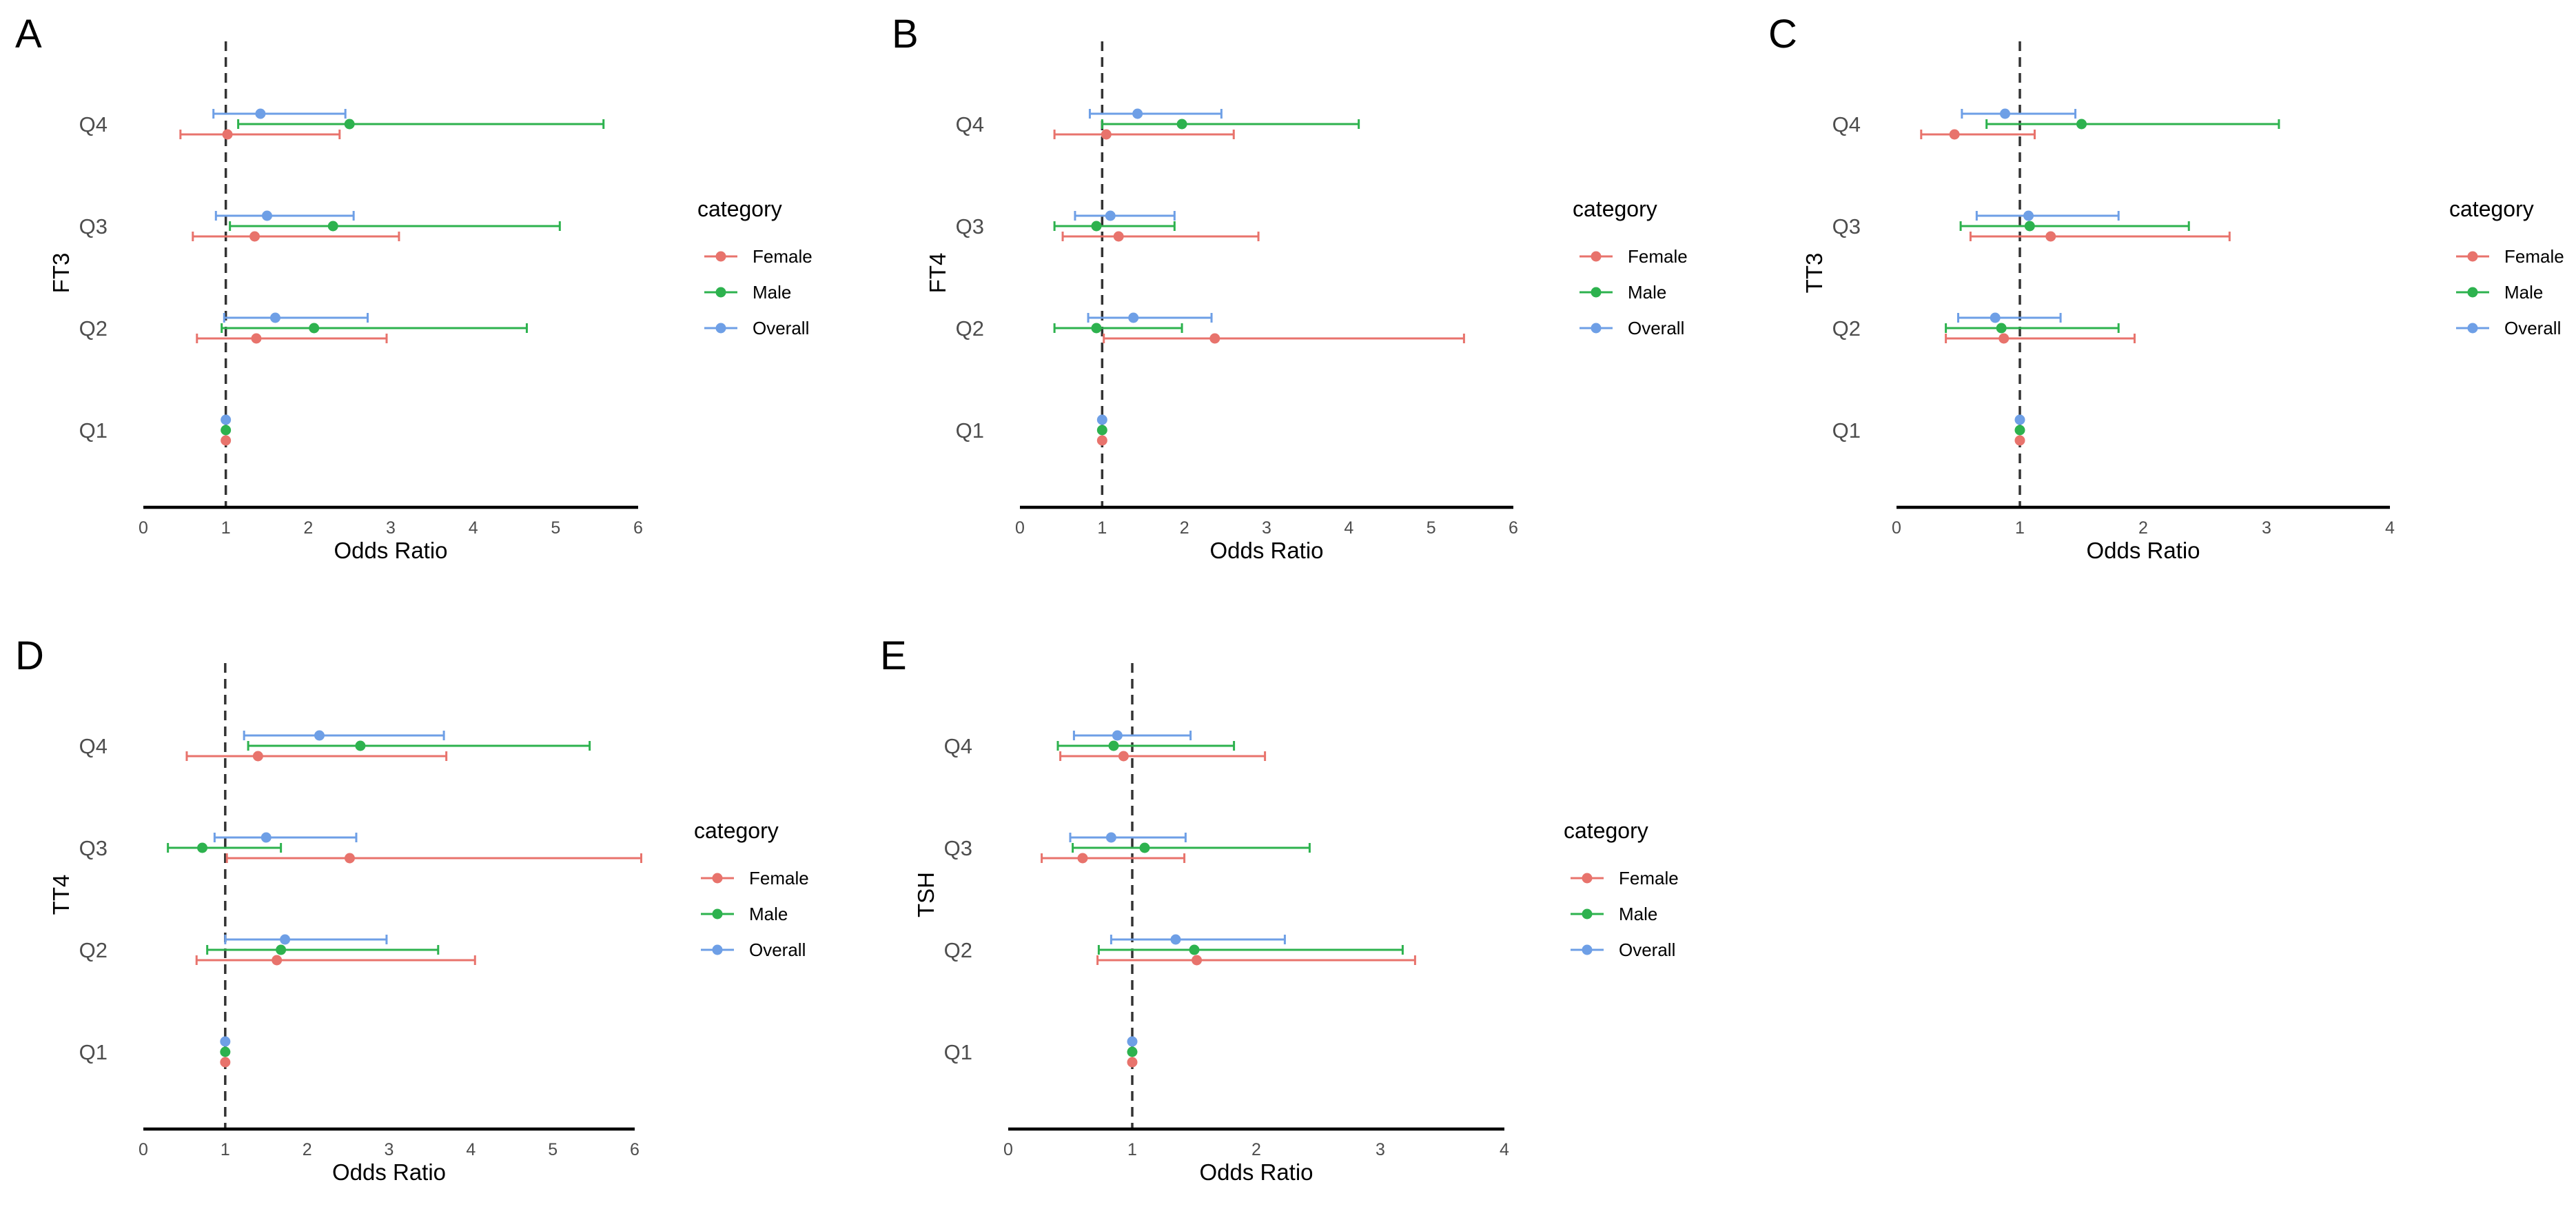 The width and height of the screenshot is (2576, 1209). Describe the element at coordinates (61, 273) in the screenshot. I see `y-axis-title: FT3` at that location.